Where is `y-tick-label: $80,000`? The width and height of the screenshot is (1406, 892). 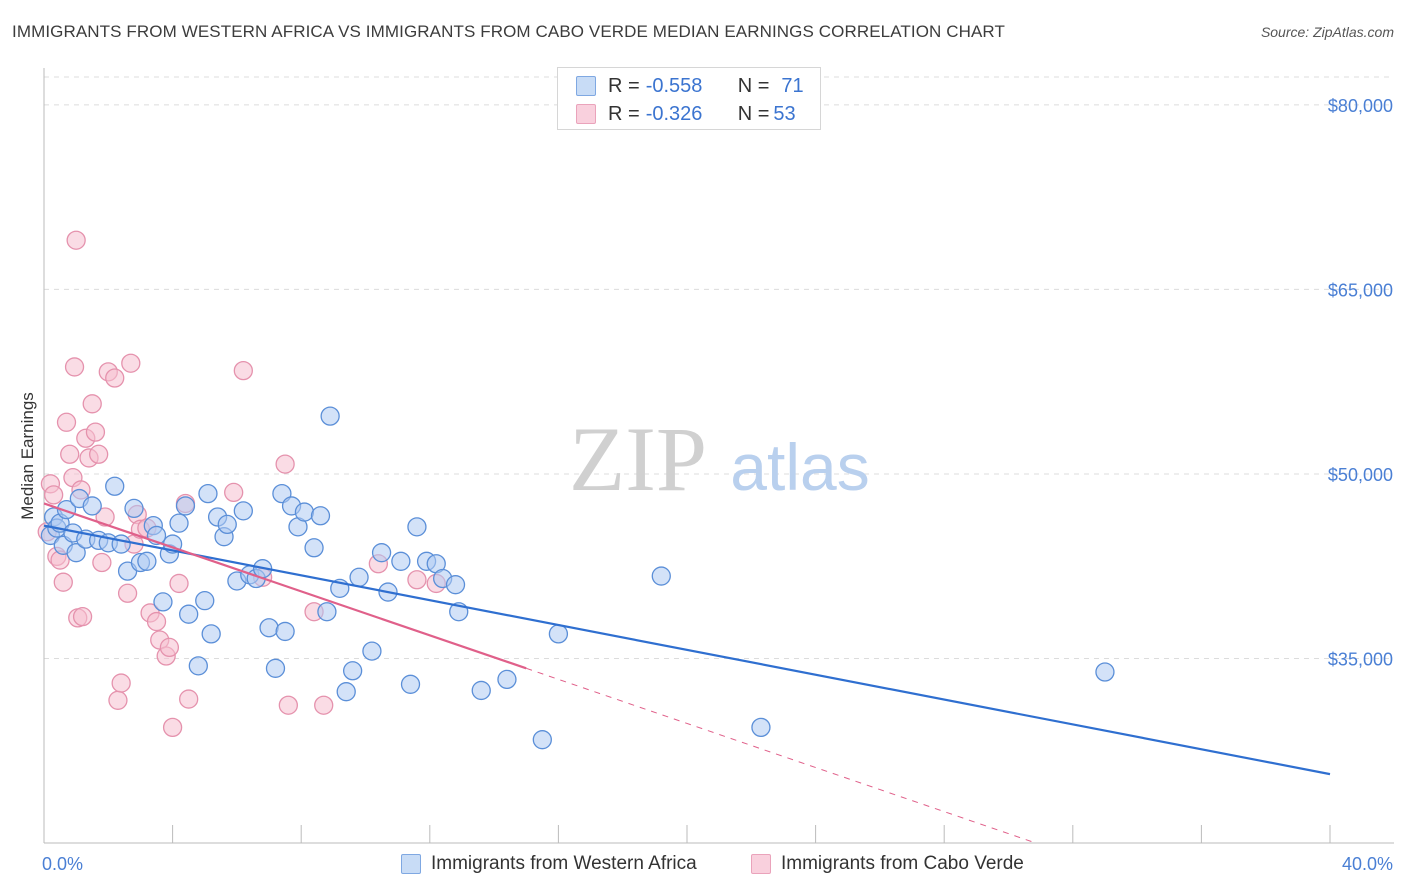 y-tick-label: $80,000 is located at coordinates (1360, 106).